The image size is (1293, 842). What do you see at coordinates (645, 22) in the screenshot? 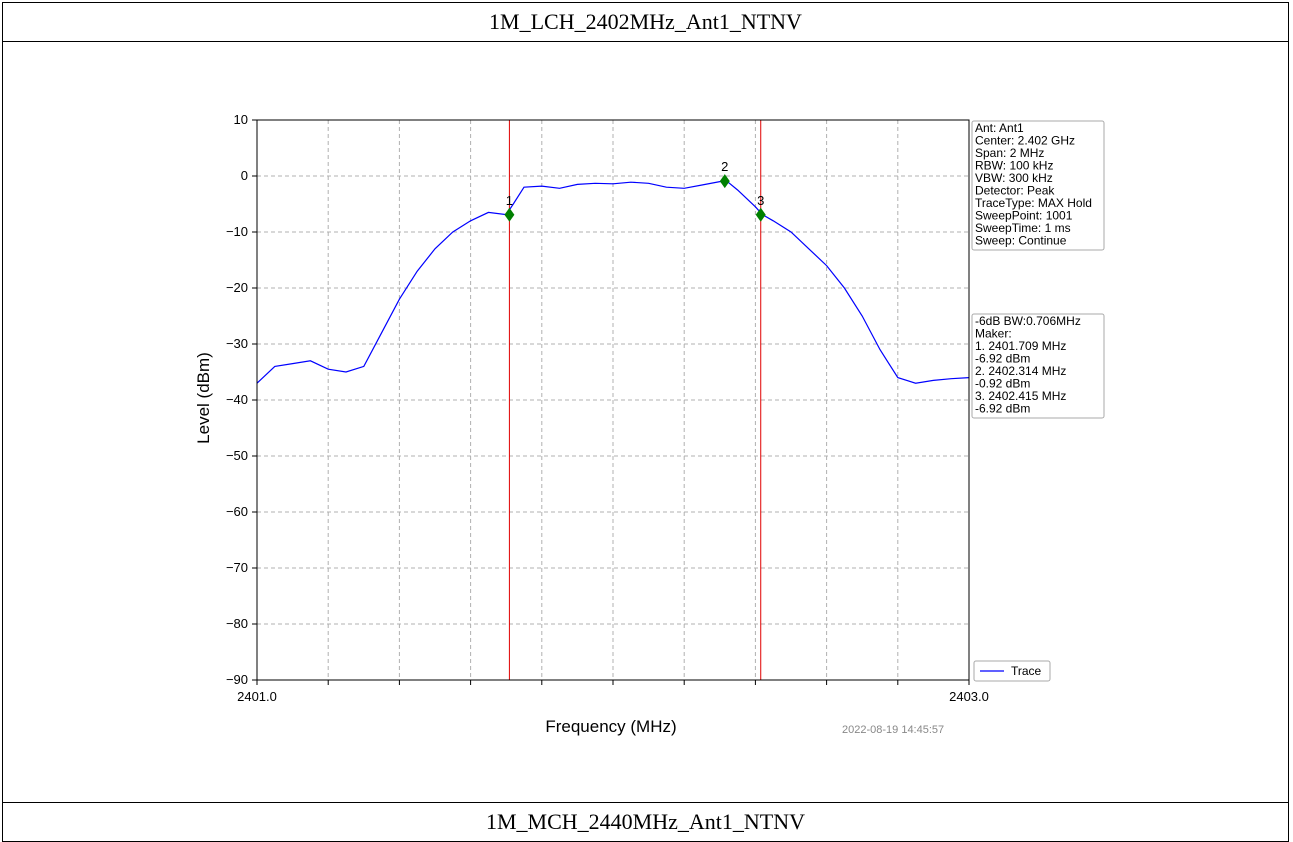
I see `top-section-title: 1M_LCH_2402MHz_Ant1_NTNV` at bounding box center [645, 22].